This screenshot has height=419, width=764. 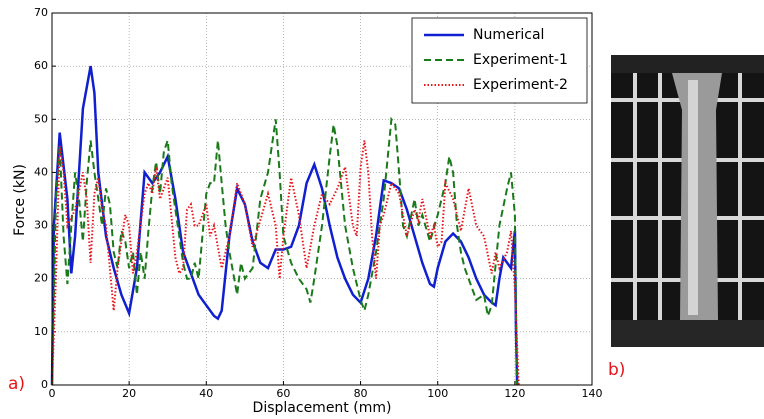 What do you see at coordinates (616, 370) in the screenshot?
I see `panel-label: b)` at bounding box center [616, 370].